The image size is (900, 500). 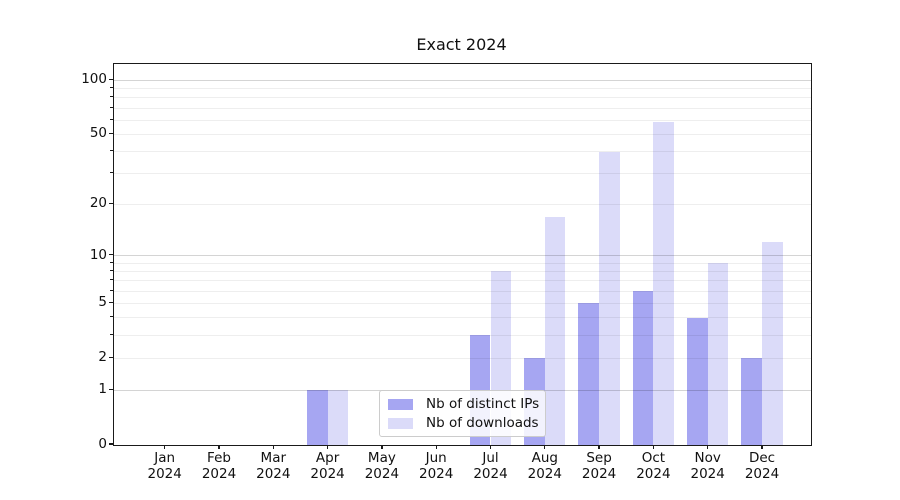 I want to click on x-tick-label-jun: Jun 2024, so click(x=436, y=466).